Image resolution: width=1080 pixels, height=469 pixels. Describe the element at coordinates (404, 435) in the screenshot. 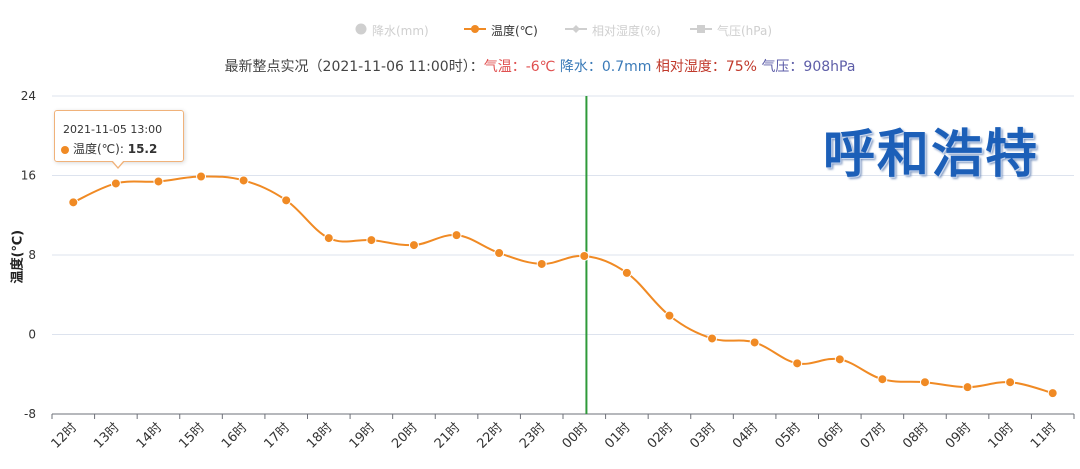

I see `x-tick-label: 20时` at that location.